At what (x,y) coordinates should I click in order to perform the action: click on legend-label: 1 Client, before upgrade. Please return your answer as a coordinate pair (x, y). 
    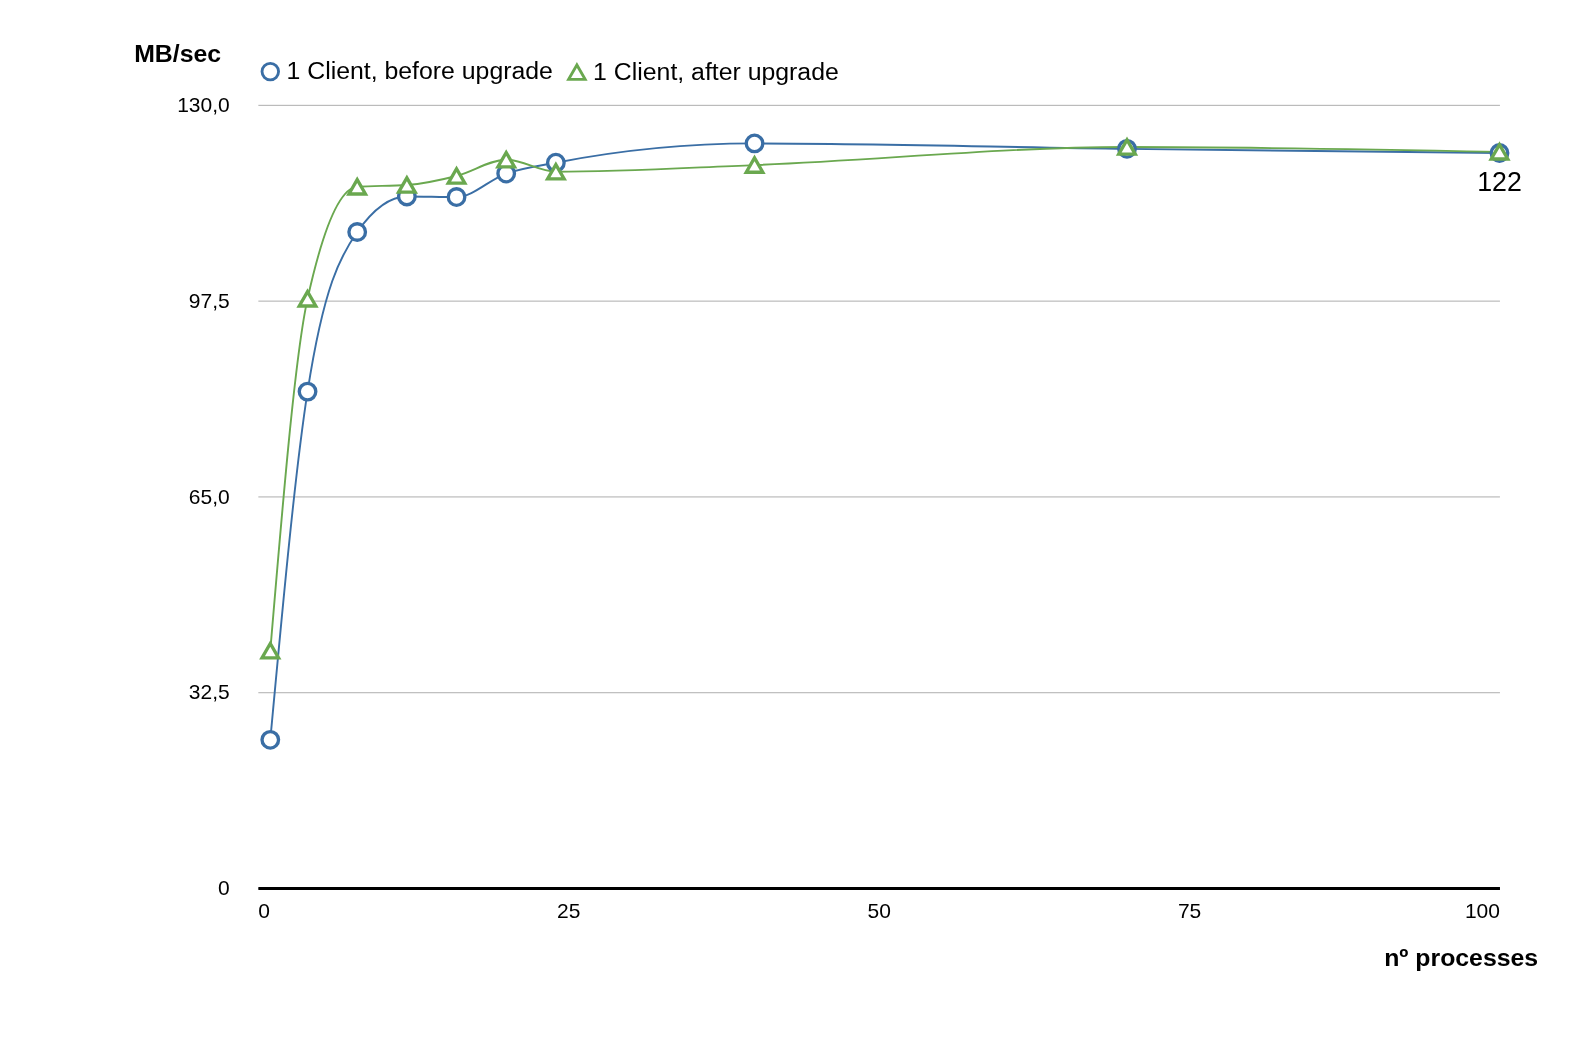
    Looking at the image, I should click on (419, 71).